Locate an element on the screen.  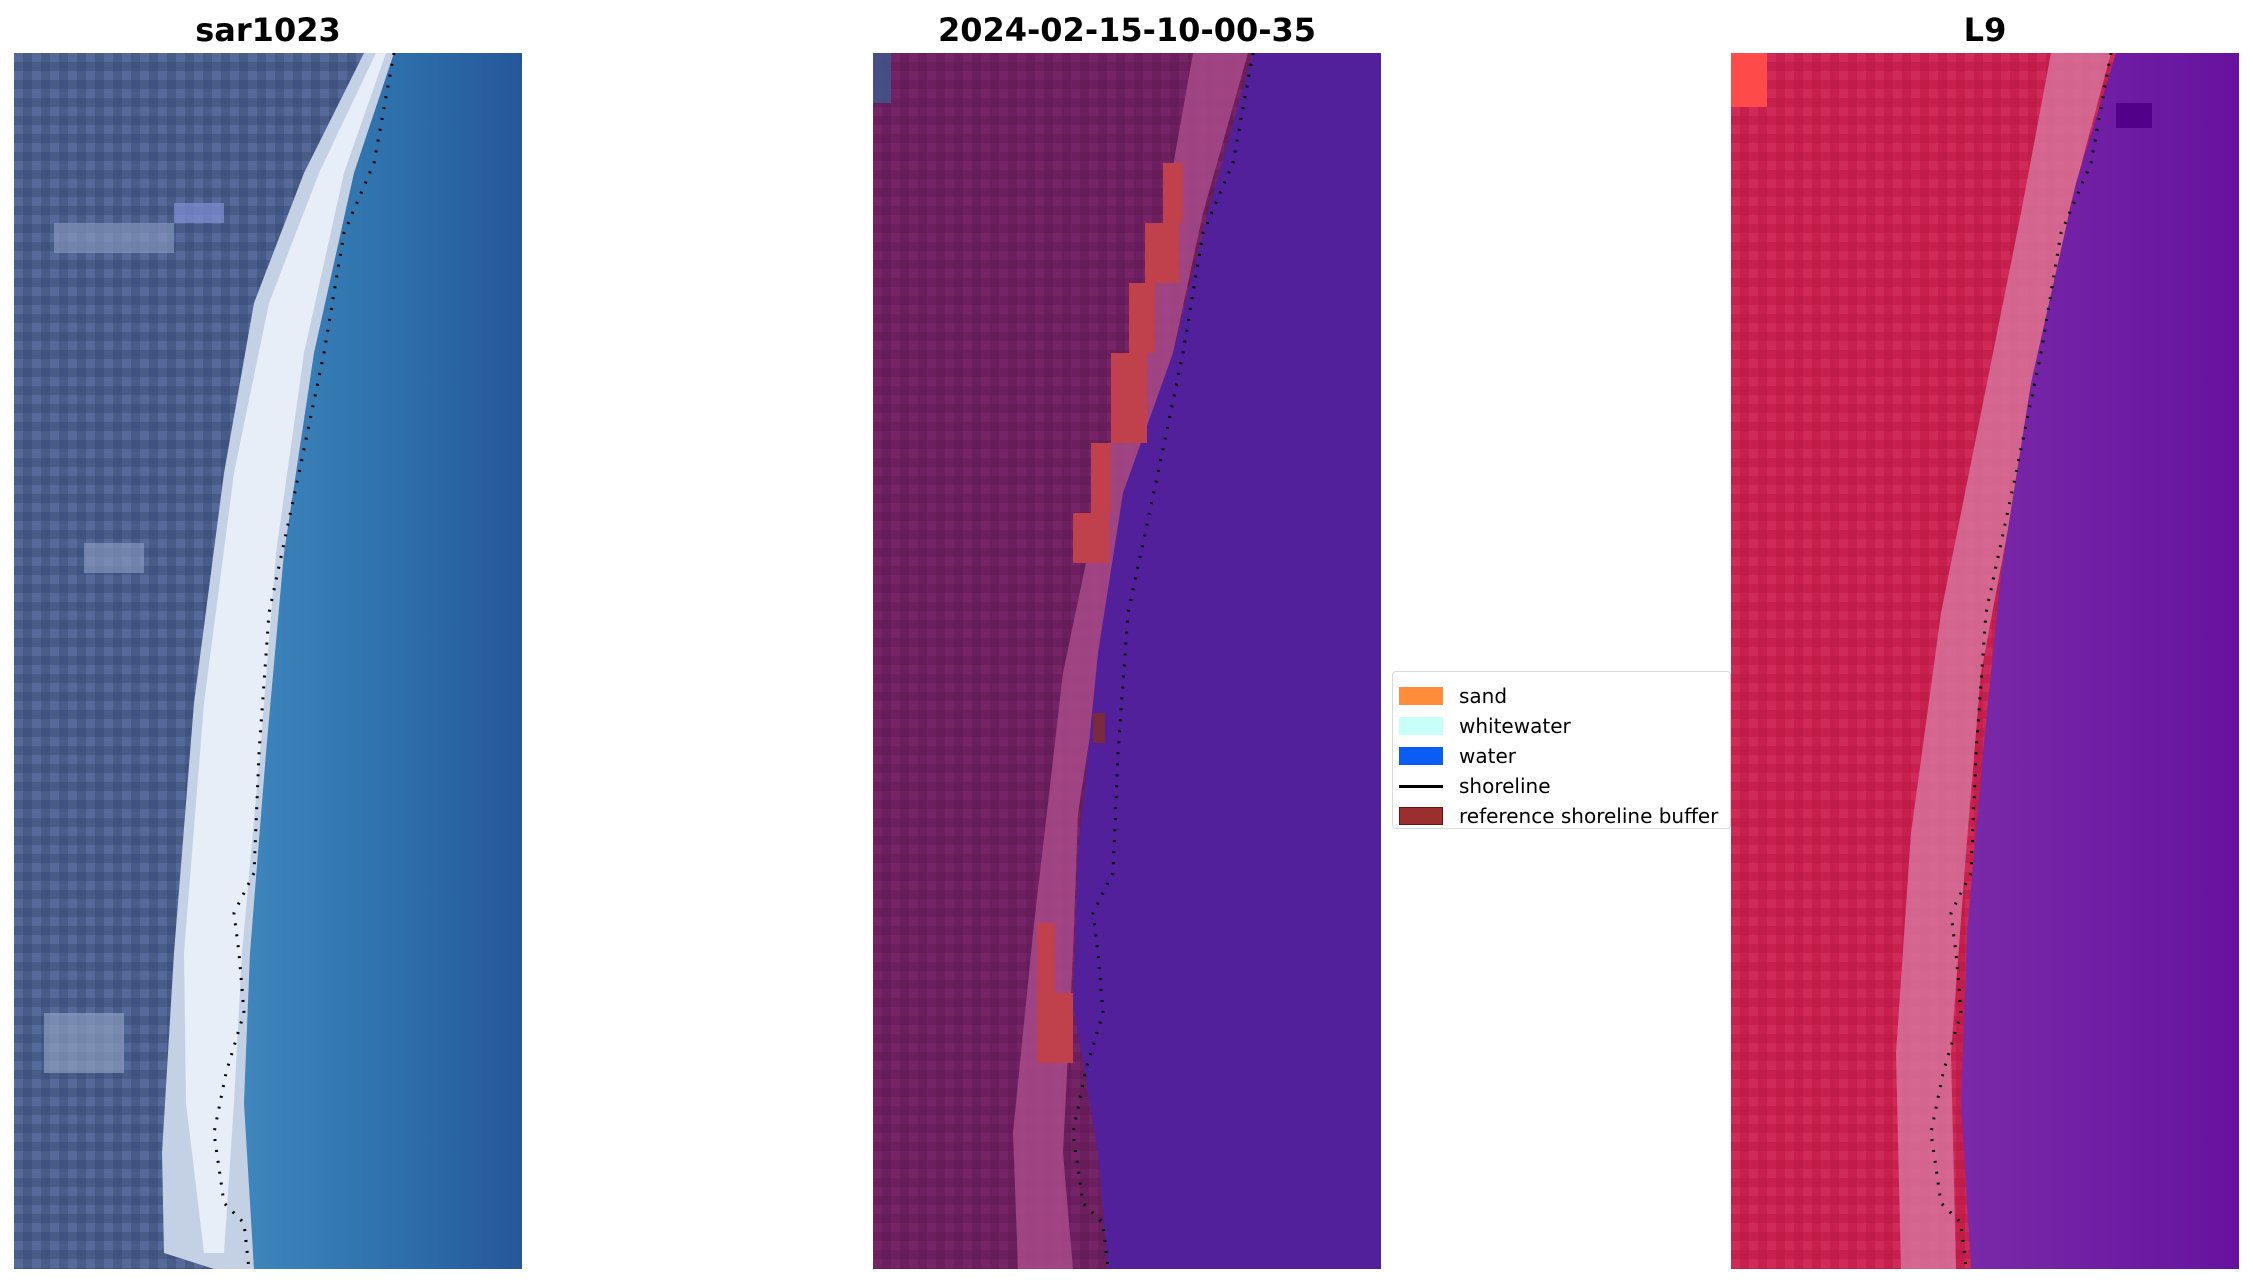
legend-swatch-water is located at coordinates (1421, 756).